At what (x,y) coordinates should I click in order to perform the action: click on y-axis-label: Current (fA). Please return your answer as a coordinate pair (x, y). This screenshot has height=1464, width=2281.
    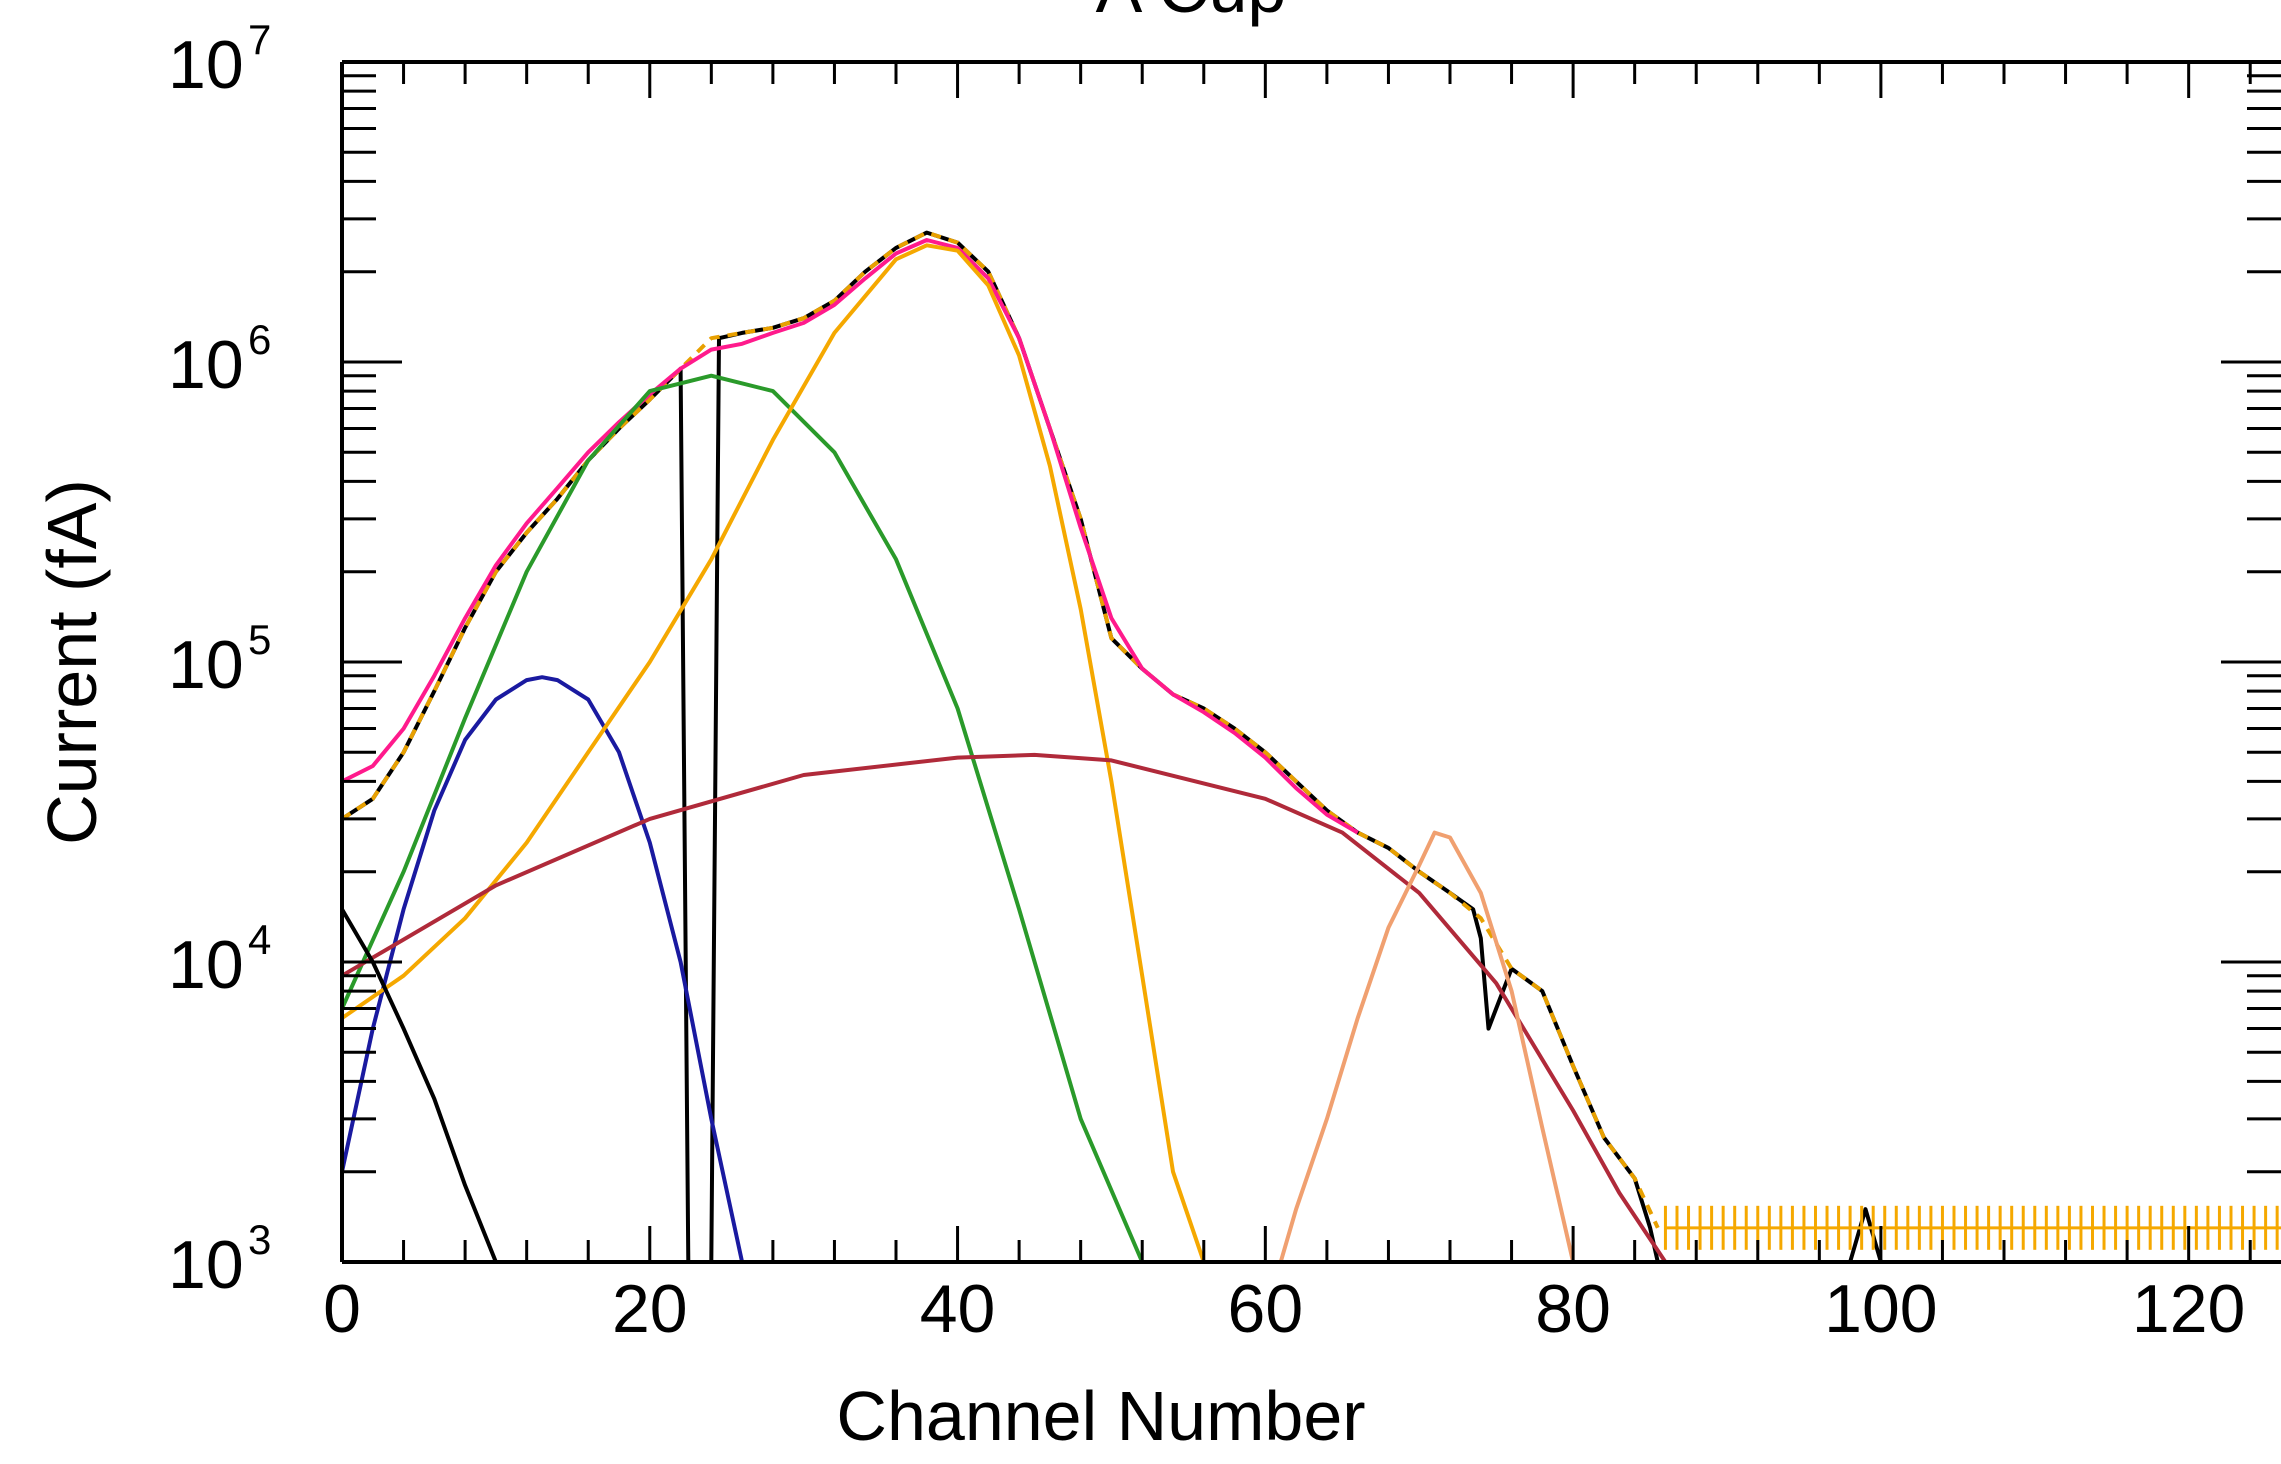
    Looking at the image, I should click on (72, 662).